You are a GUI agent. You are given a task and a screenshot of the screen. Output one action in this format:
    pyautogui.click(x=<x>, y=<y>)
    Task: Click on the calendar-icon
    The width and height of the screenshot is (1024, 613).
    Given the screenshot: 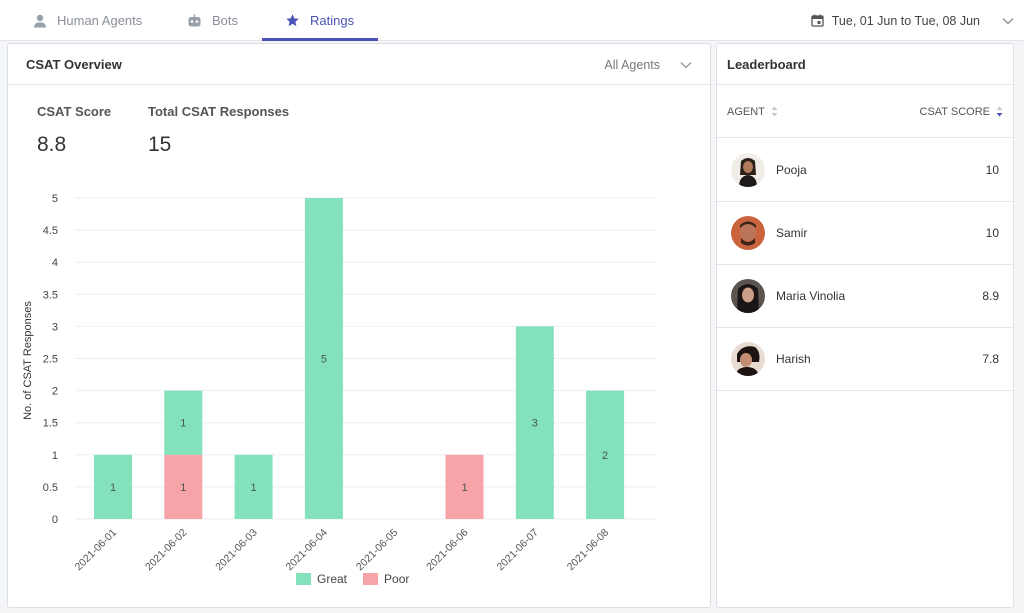 What is the action you would take?
    pyautogui.click(x=817, y=20)
    